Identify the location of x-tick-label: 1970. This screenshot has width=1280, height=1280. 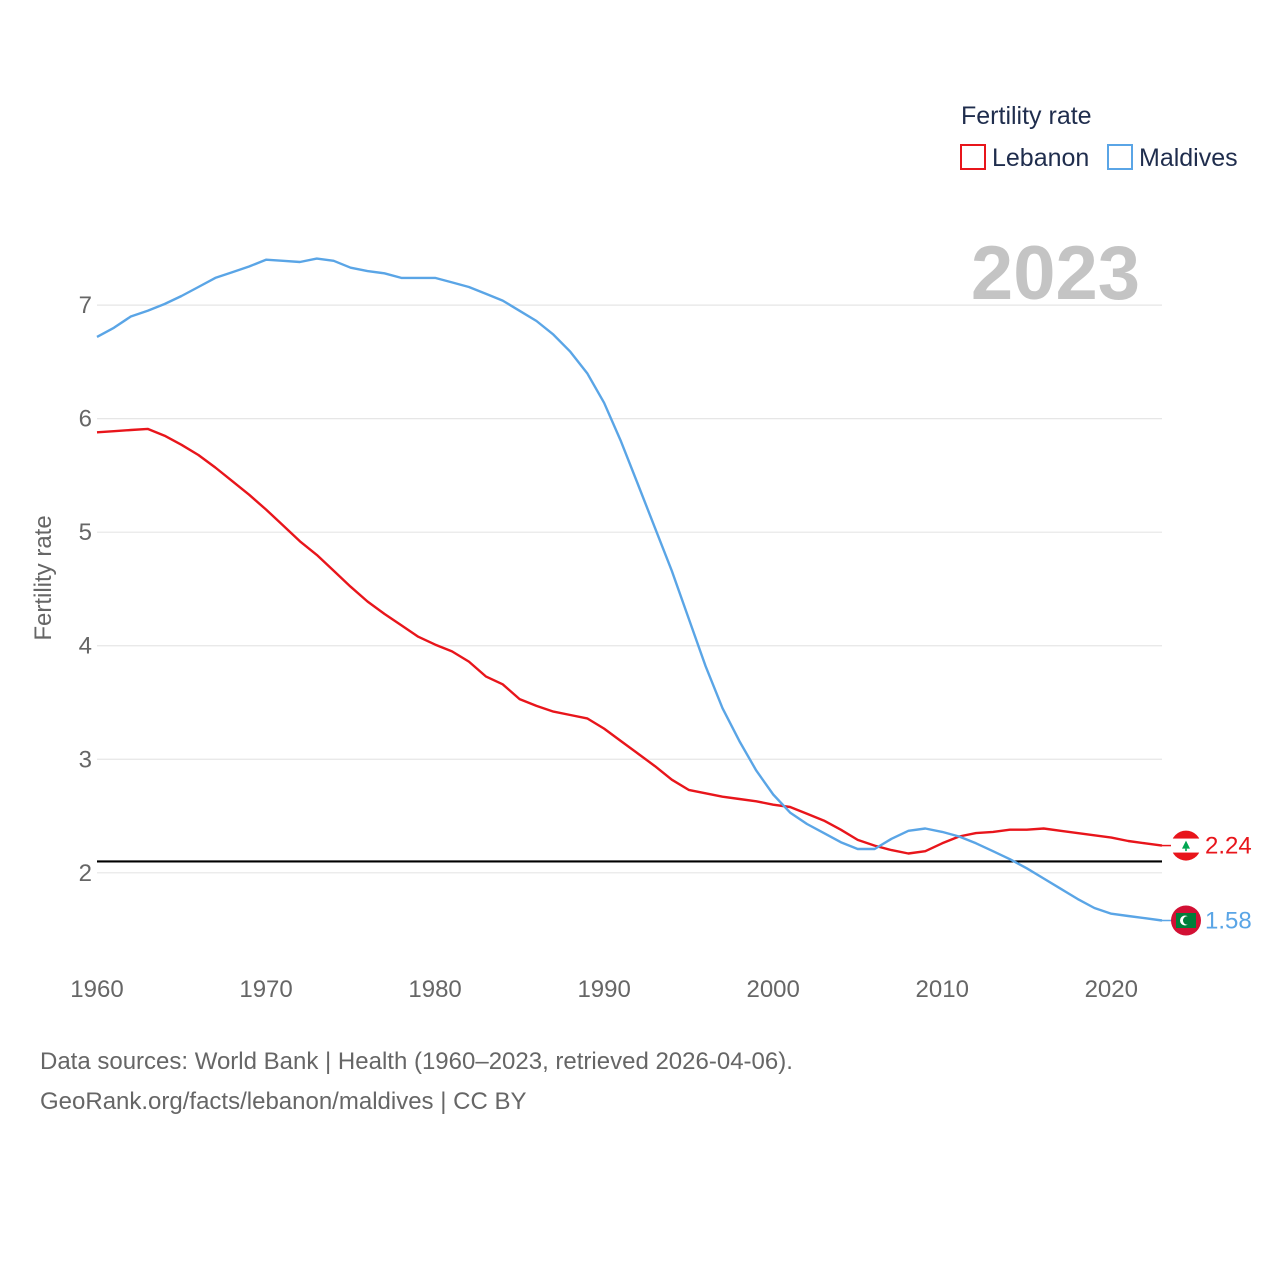
(265, 989).